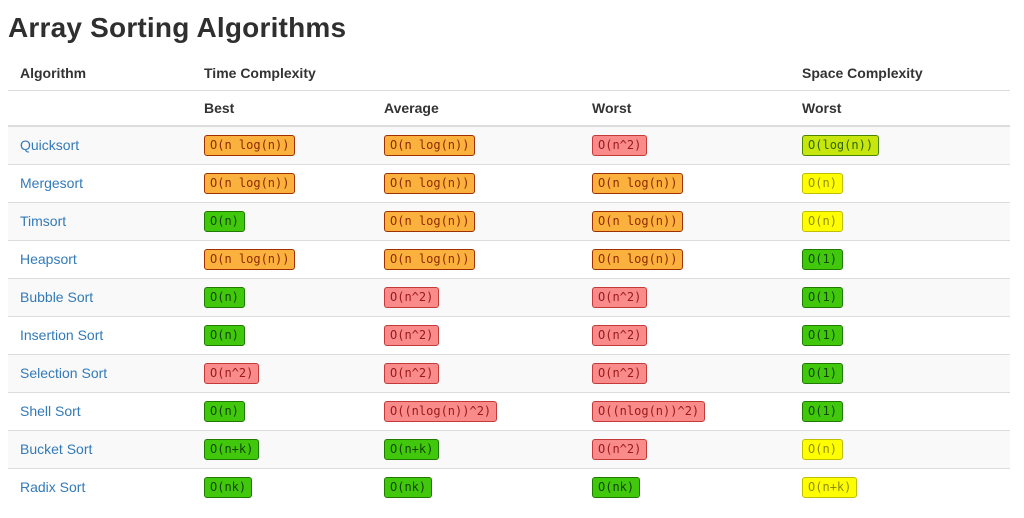 This screenshot has height=518, width=1024. Describe the element at coordinates (491, 73) in the screenshot. I see `header-time-complexity: Time Complexity` at that location.